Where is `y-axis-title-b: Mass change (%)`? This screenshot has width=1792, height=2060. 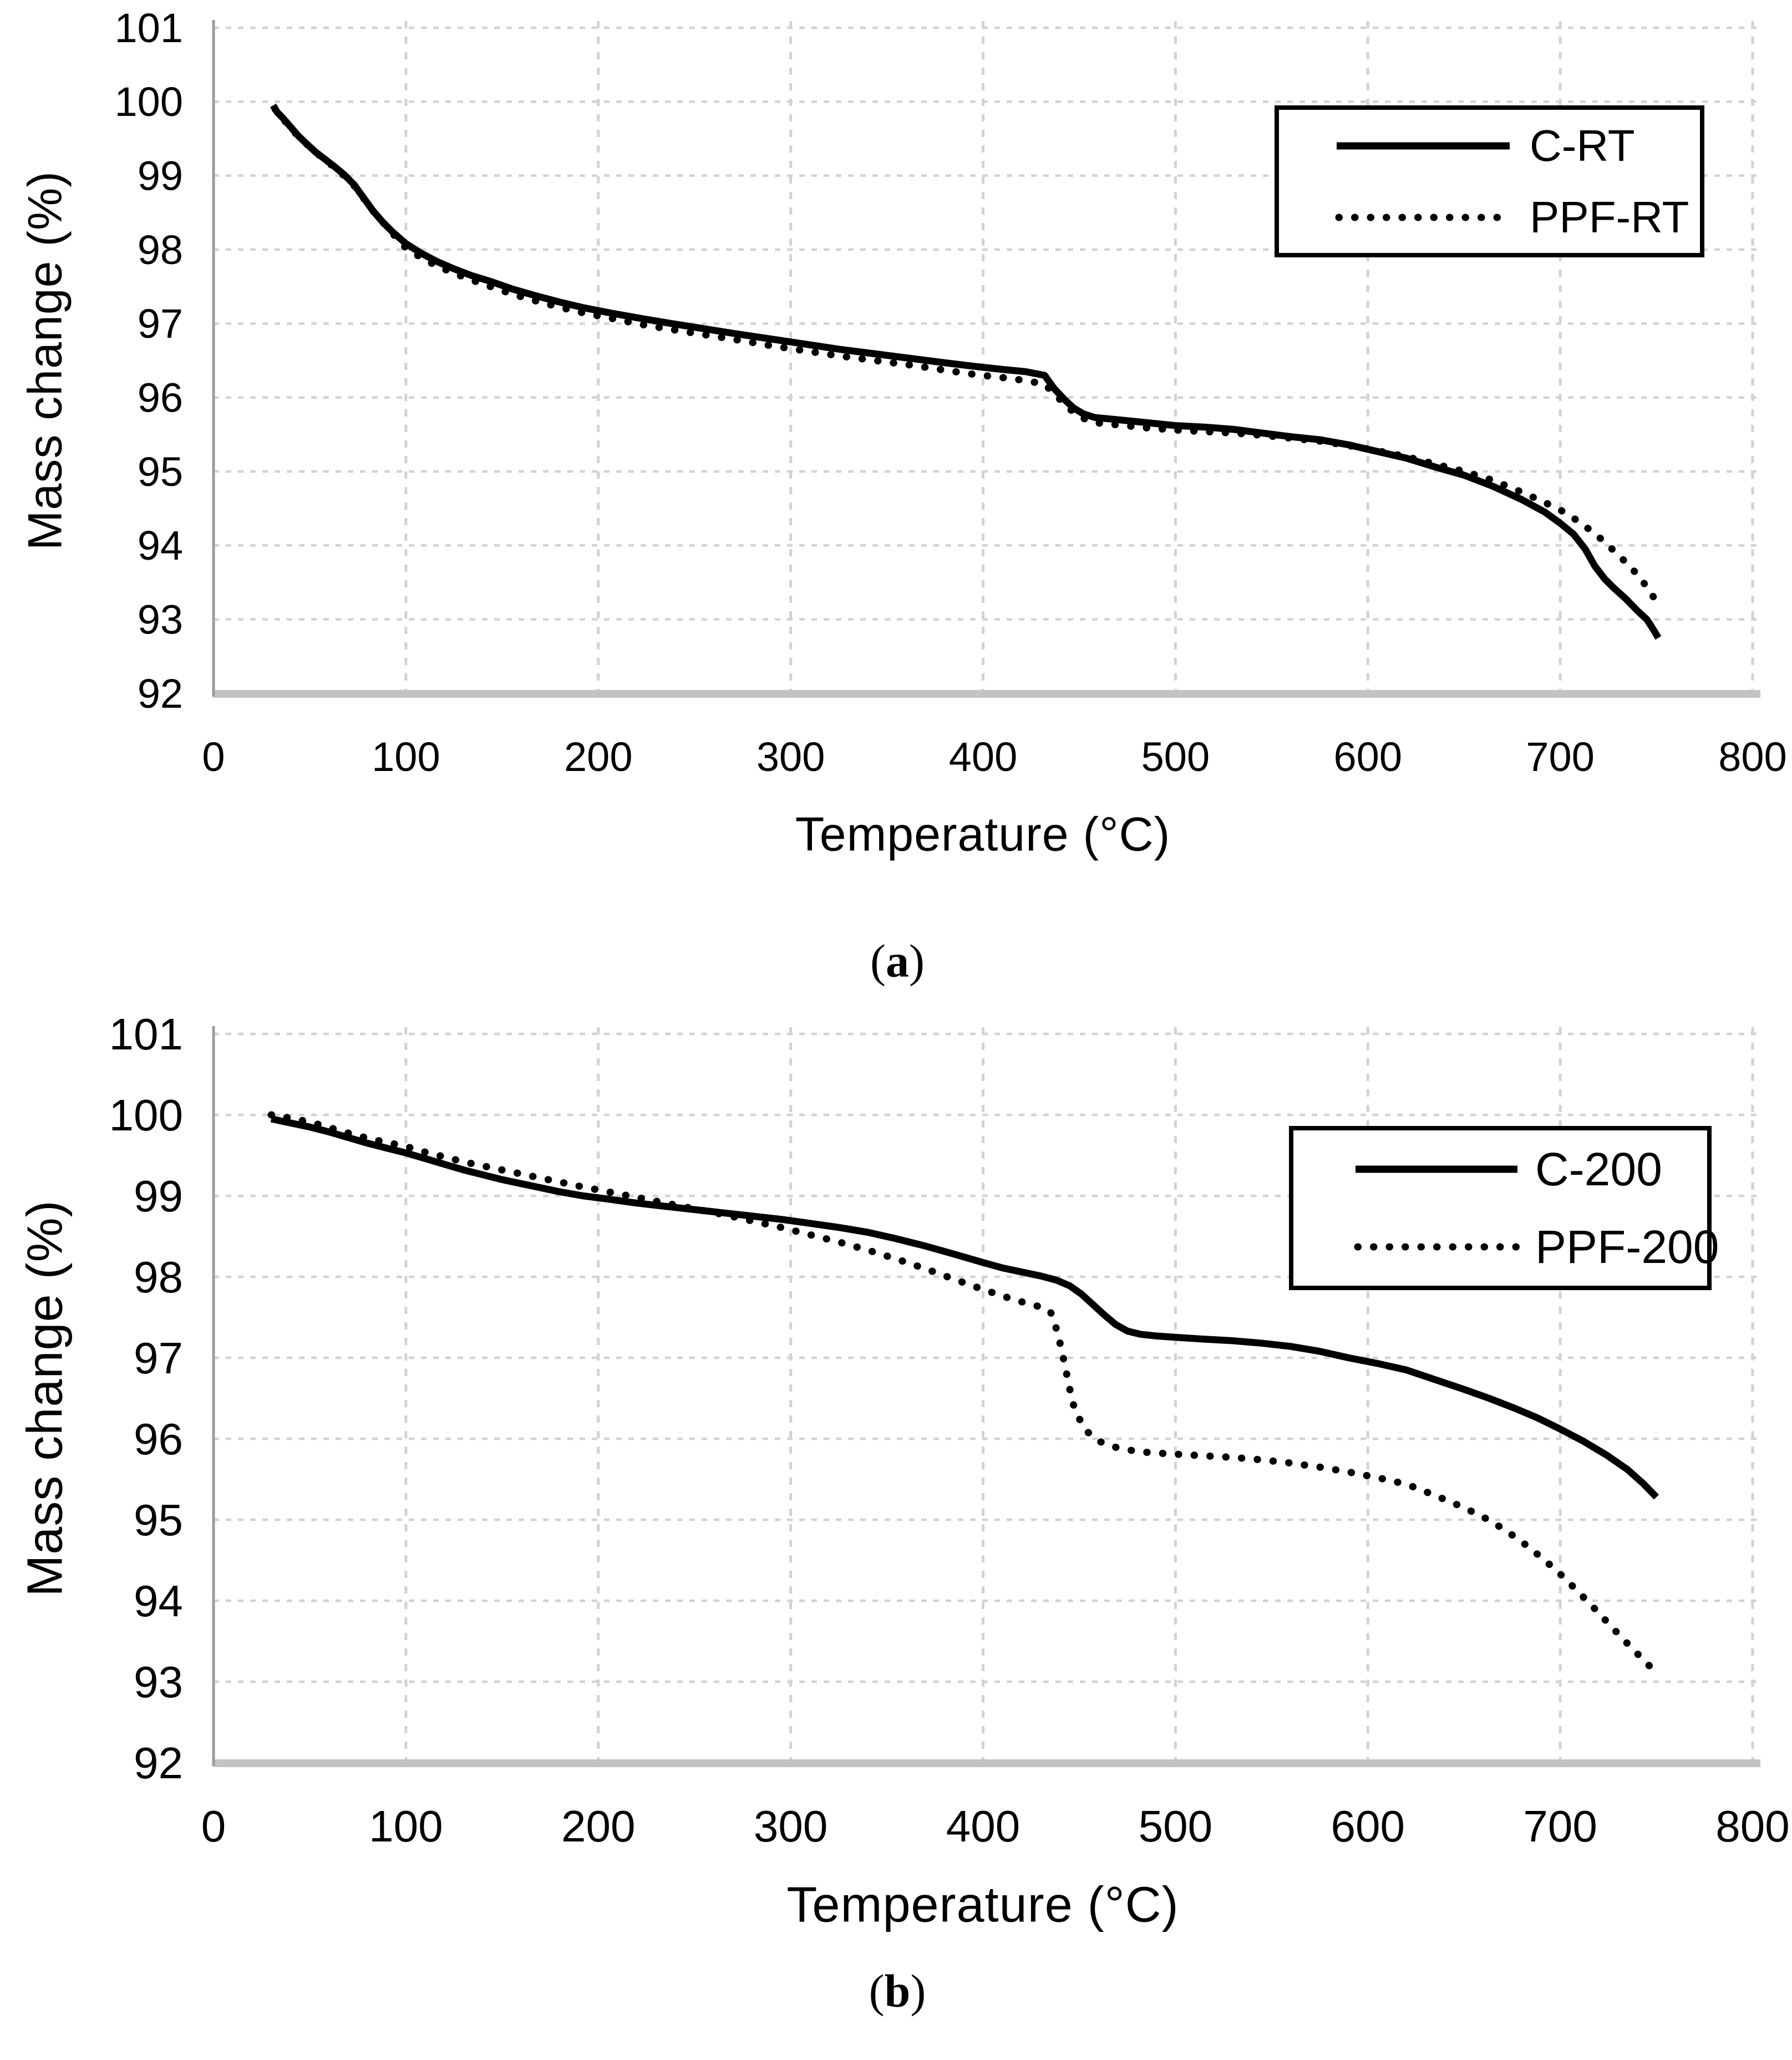 y-axis-title-b: Mass change (%) is located at coordinates (45, 1398).